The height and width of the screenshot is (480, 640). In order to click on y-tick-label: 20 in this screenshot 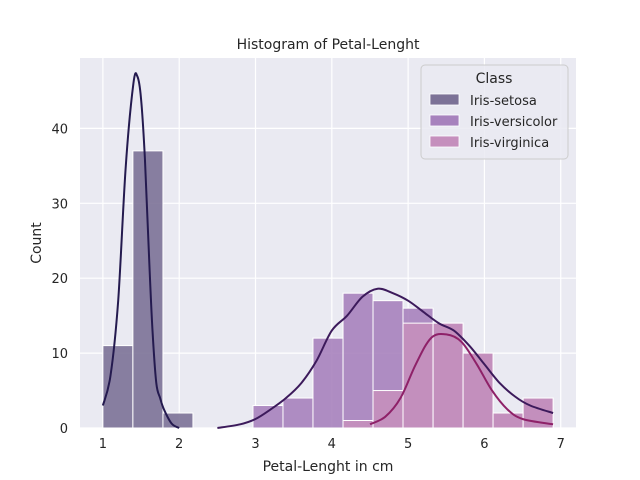, I will do `click(59, 279)`.